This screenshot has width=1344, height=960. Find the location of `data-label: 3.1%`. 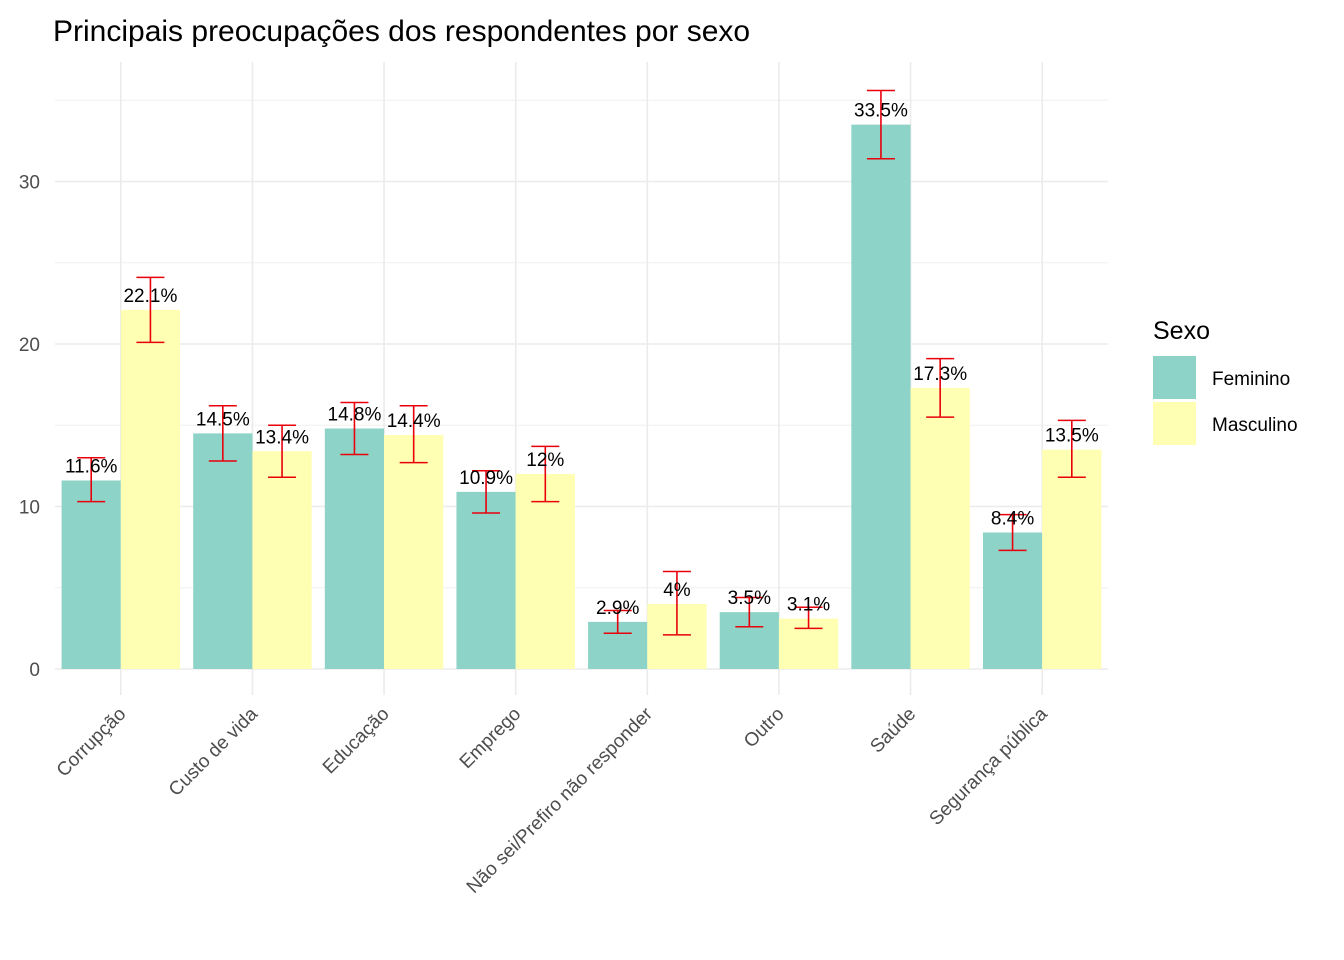

data-label: 3.1% is located at coordinates (808, 605).